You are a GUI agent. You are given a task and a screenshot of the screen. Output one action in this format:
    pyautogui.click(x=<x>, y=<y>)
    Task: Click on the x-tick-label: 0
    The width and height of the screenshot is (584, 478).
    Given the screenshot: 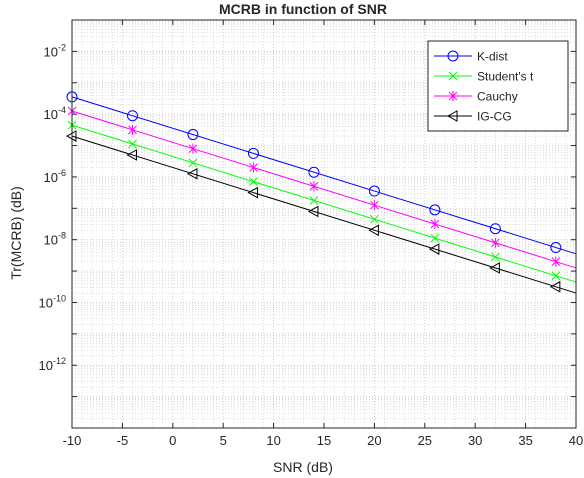 What is the action you would take?
    pyautogui.click(x=172, y=440)
    